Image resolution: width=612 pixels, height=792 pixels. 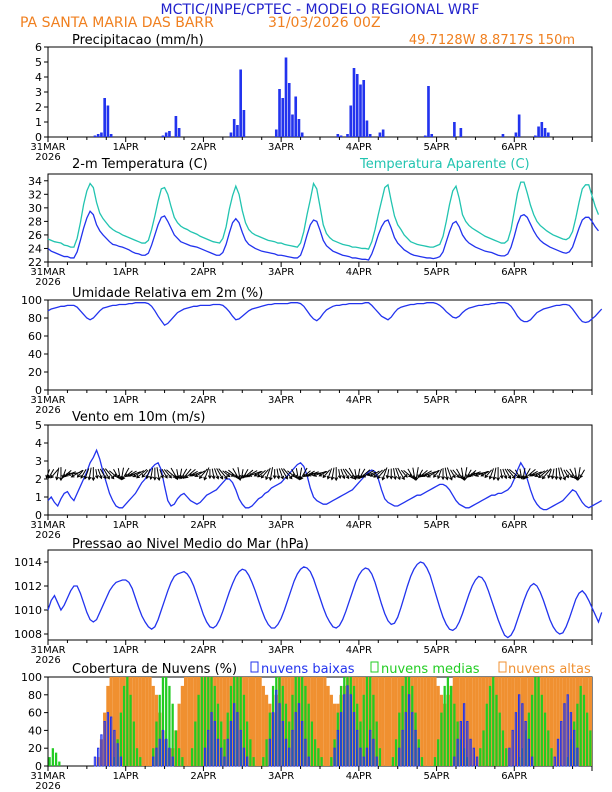 What do you see at coordinates (117, 23) in the screenshot?
I see `location-label: PA SANTA MARIA DAS BARR` at bounding box center [117, 23].